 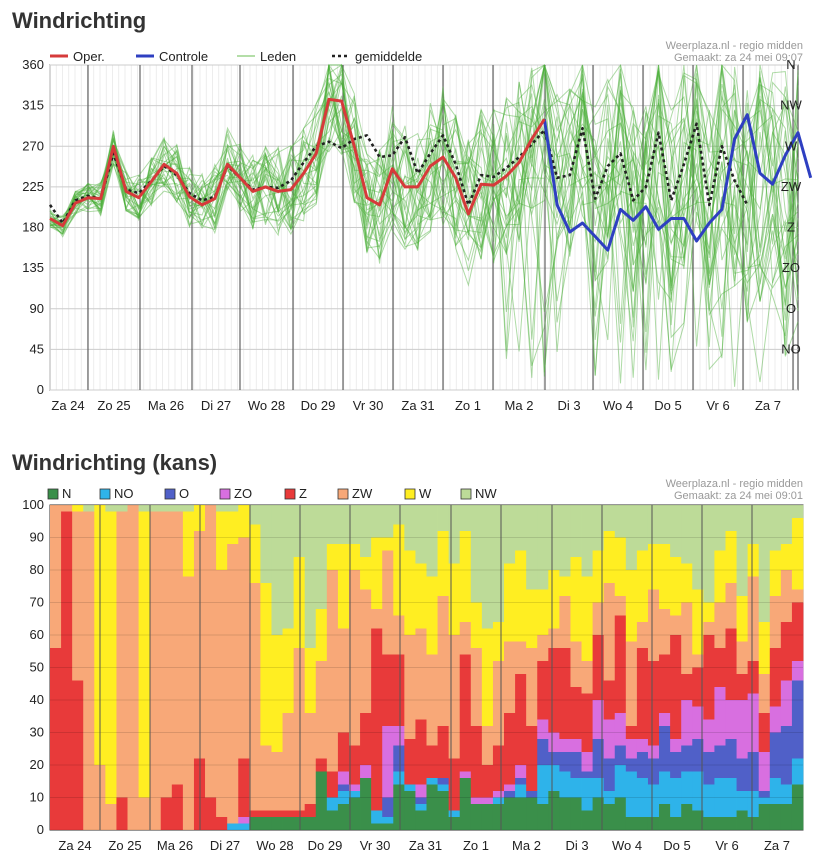 What do you see at coordinates (89, 56) in the screenshot?
I see `legend-label: Oper.` at bounding box center [89, 56].